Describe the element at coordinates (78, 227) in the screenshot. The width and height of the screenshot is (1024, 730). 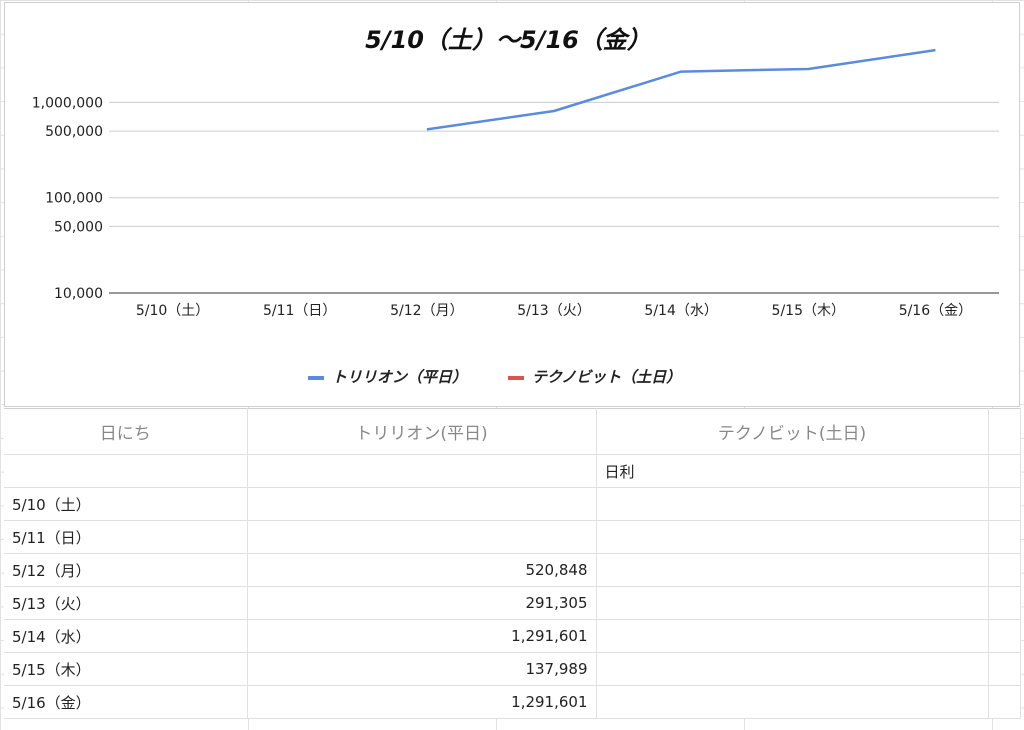
I see `y-tick-label: 50,000` at that location.